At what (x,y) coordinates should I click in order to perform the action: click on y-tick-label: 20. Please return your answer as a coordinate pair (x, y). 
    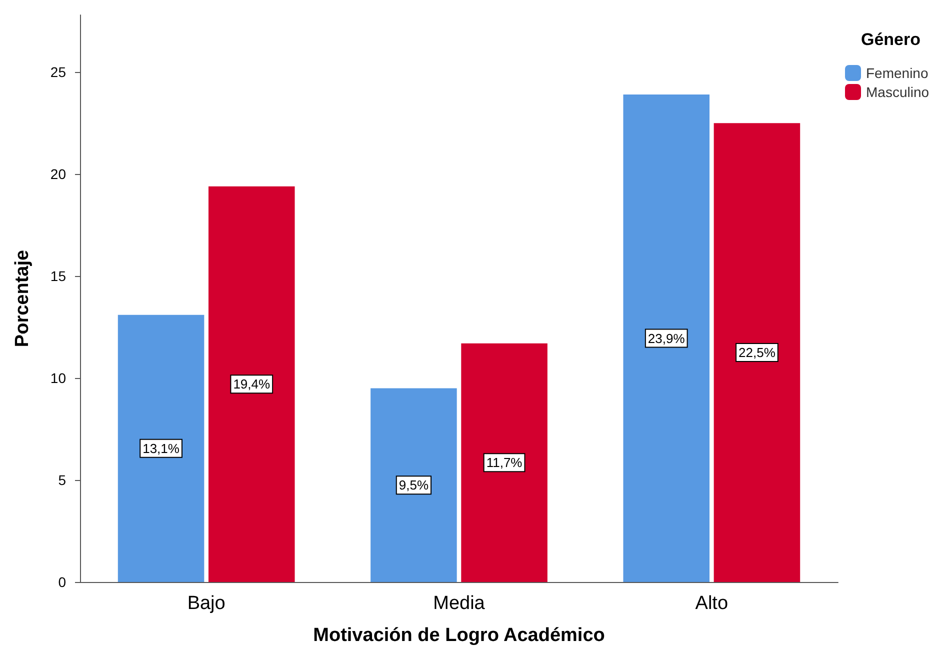
    Looking at the image, I should click on (58, 174).